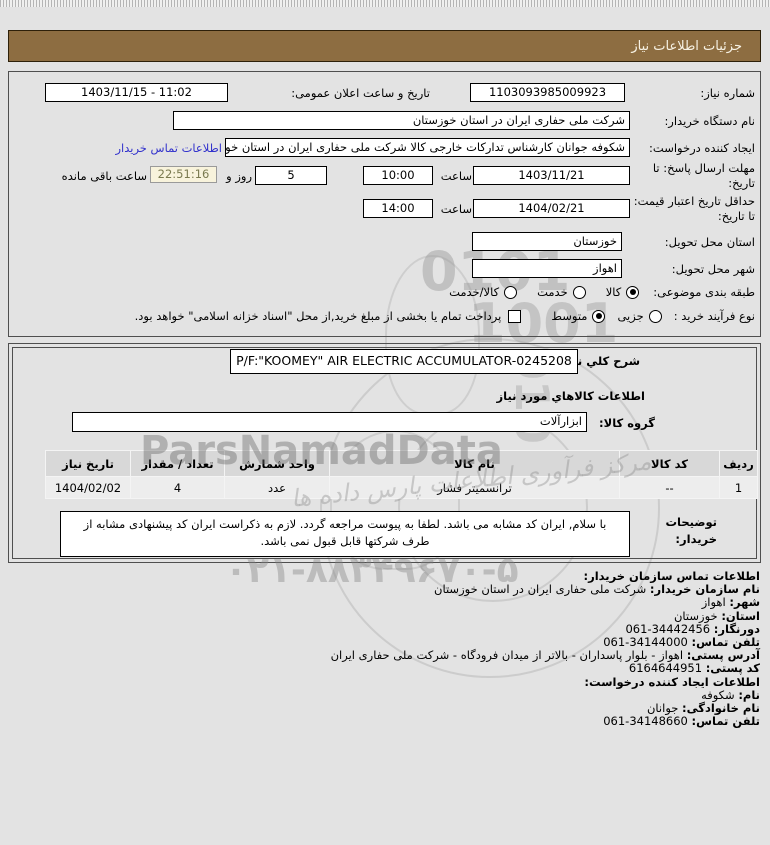  I want to click on cell-need-date: 1404/02/02, so click(88, 487).